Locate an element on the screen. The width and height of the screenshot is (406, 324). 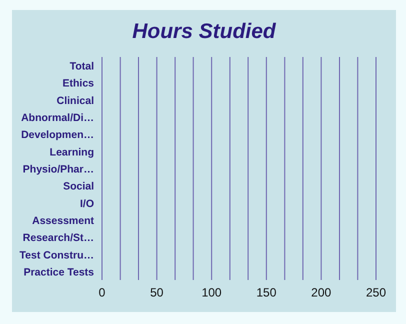
y-tick-label: Ethics is located at coordinates (78, 84).